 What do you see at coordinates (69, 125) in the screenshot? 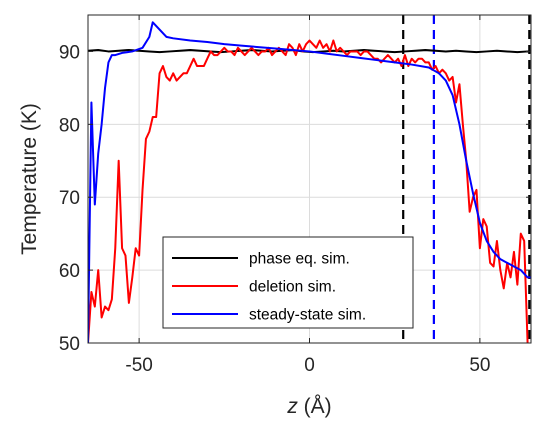
I see `y-tick-label: 80` at bounding box center [69, 125].